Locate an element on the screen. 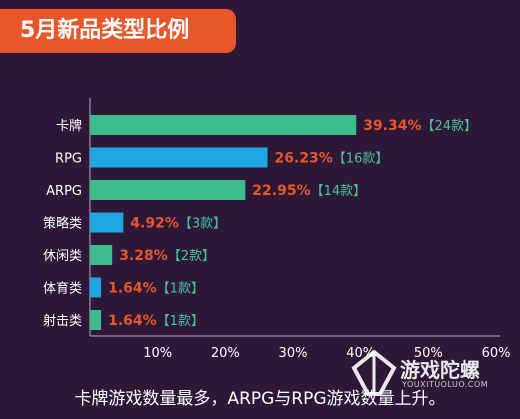 The height and width of the screenshot is (419, 520). spinning-top-logo-icon is located at coordinates (374, 373).